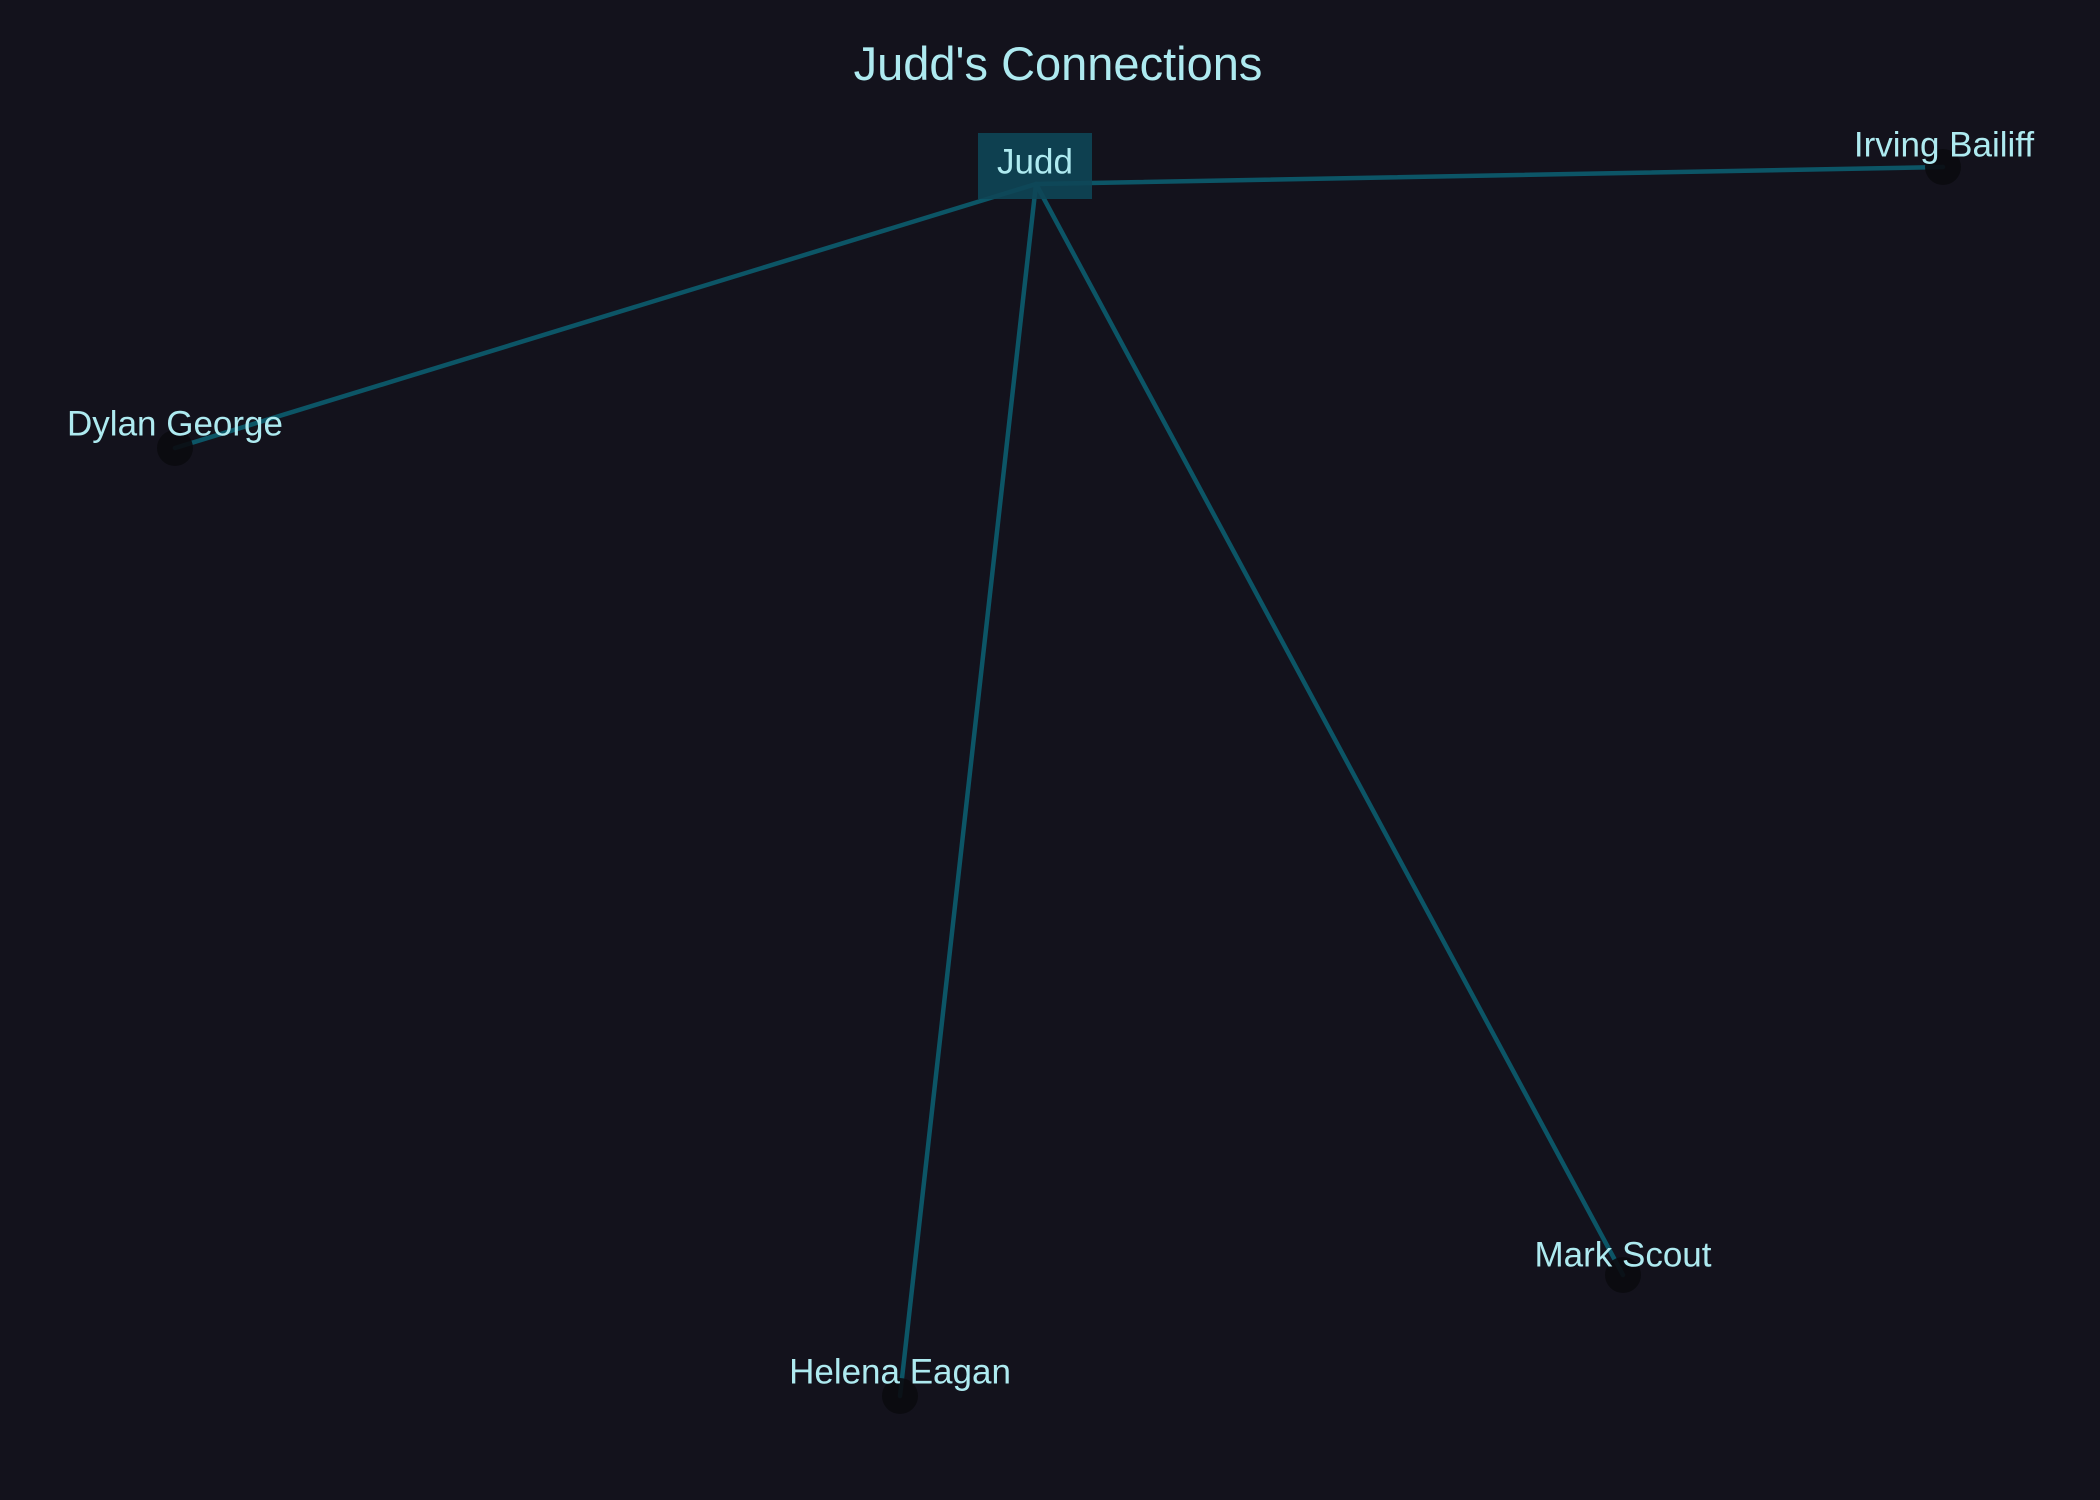  Describe the element at coordinates (968, 790) in the screenshot. I see `edge-judd-helena-eagan` at that location.